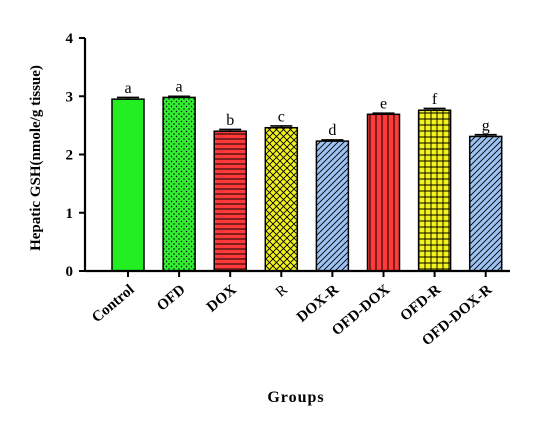 This screenshot has width=533, height=437. What do you see at coordinates (486, 125) in the screenshot?
I see `significance-label: g` at bounding box center [486, 125].